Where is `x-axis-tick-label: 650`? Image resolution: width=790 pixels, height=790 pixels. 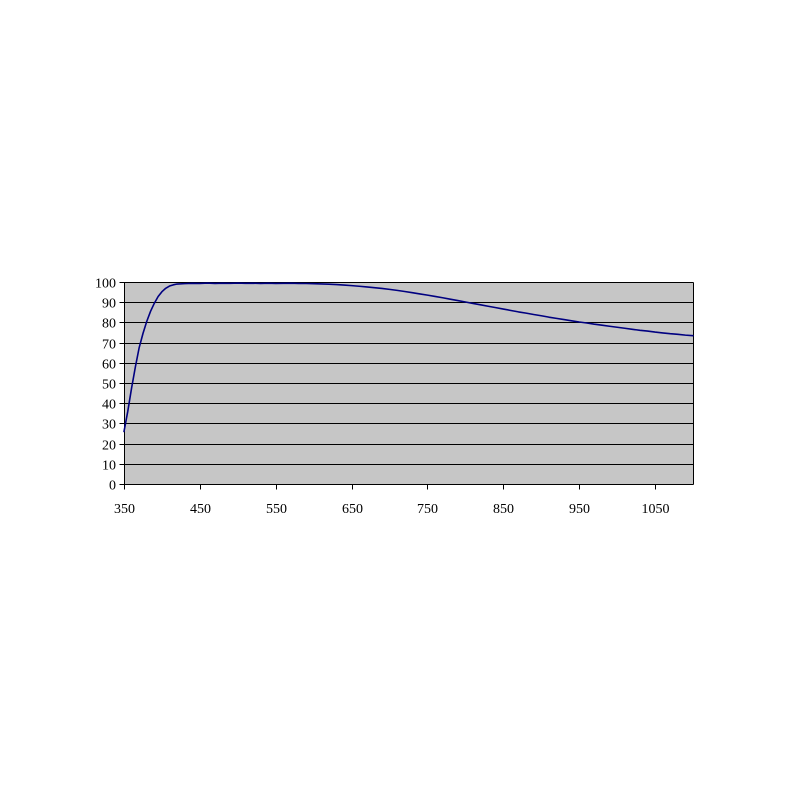
x-axis-tick-label: 650 is located at coordinates (352, 509).